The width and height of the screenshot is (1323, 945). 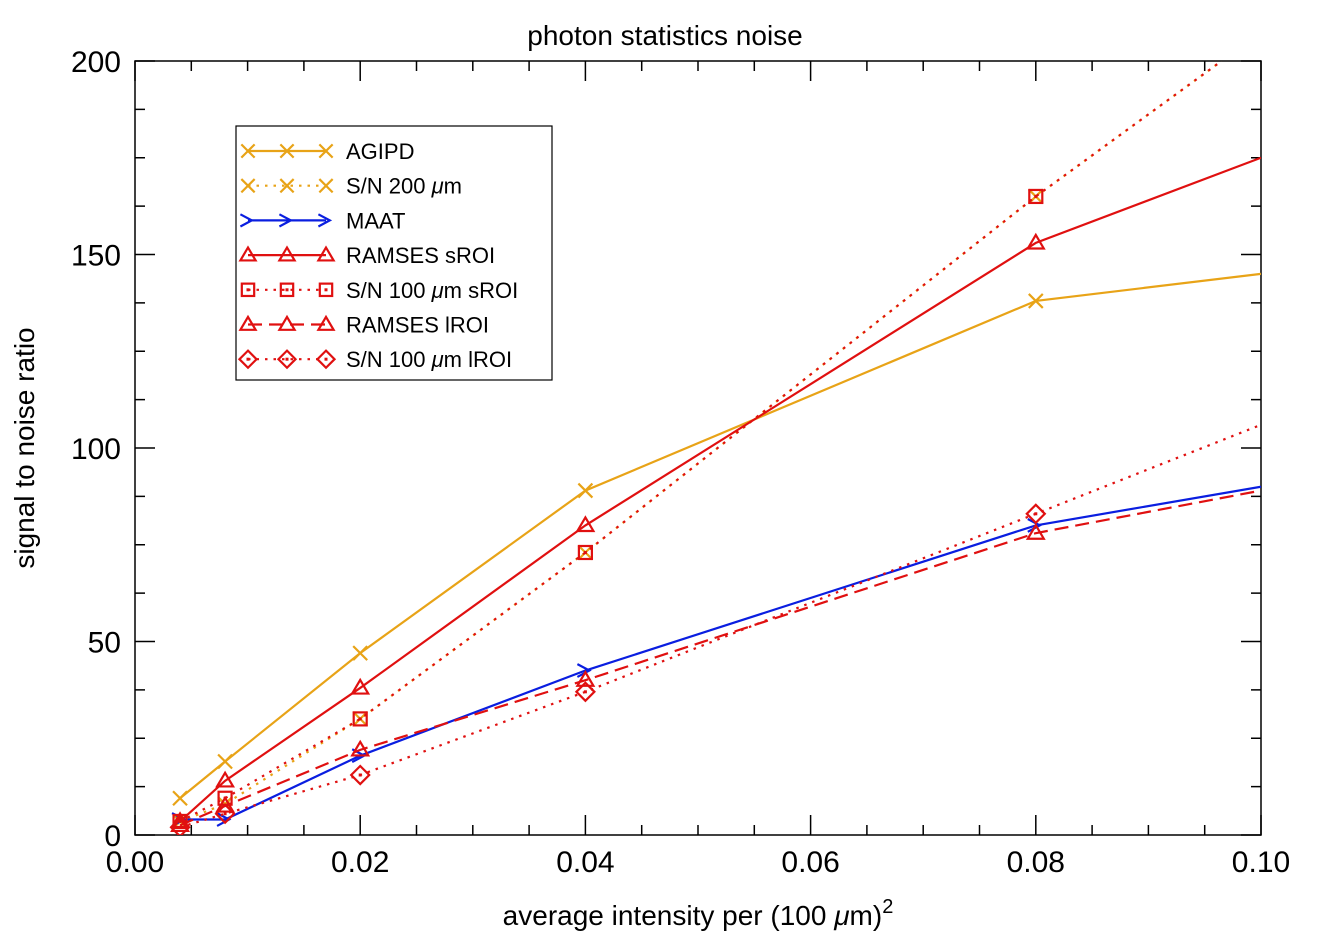 I want to click on y-tick-labels: 0 50 100 150 200, so click(x=96, y=449).